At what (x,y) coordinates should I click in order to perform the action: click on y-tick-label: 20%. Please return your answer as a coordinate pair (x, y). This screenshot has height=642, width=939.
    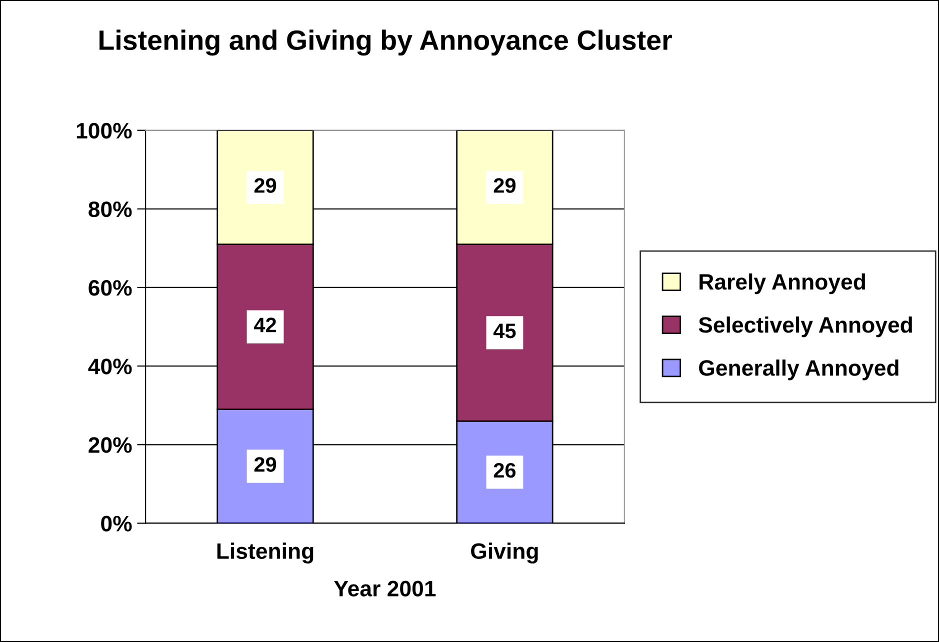
    Looking at the image, I should click on (110, 445).